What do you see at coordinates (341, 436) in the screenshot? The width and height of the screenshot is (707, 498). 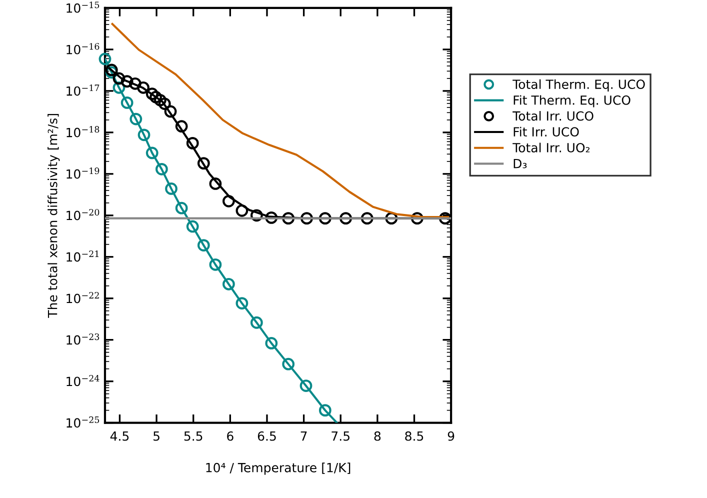 I see `x-tick-label: 7.5` at bounding box center [341, 436].